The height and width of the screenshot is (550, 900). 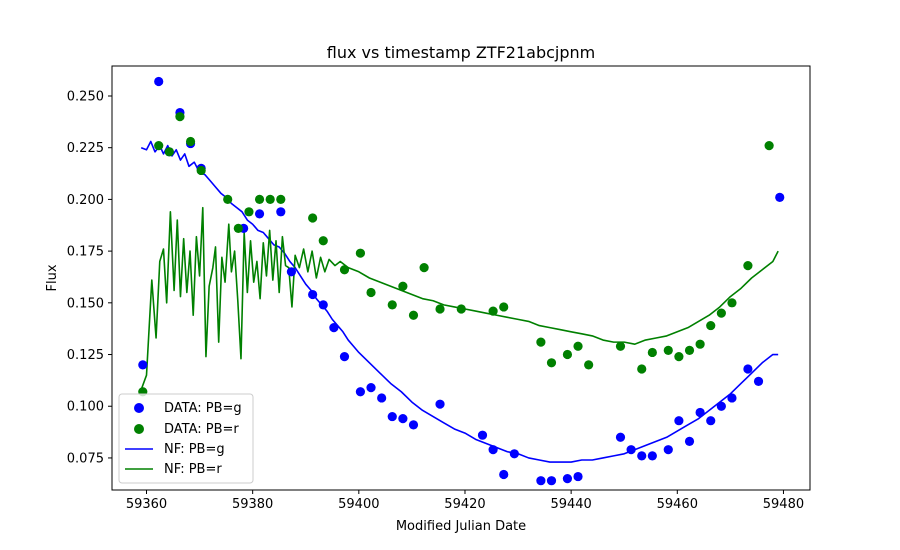 I want to click on legend-box, so click(x=186, y=438).